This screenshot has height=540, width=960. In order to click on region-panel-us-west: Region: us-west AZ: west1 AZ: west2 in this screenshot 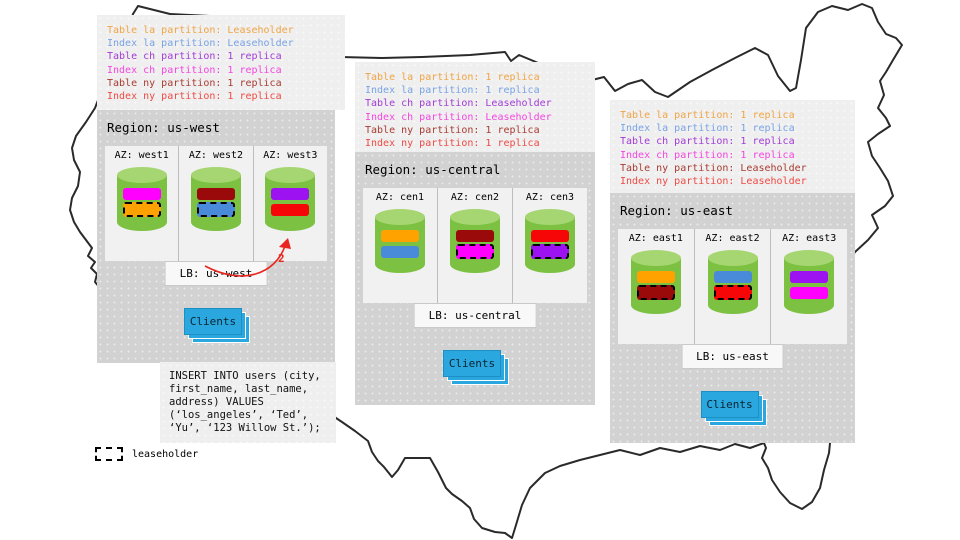, I will do `click(216, 236)`.